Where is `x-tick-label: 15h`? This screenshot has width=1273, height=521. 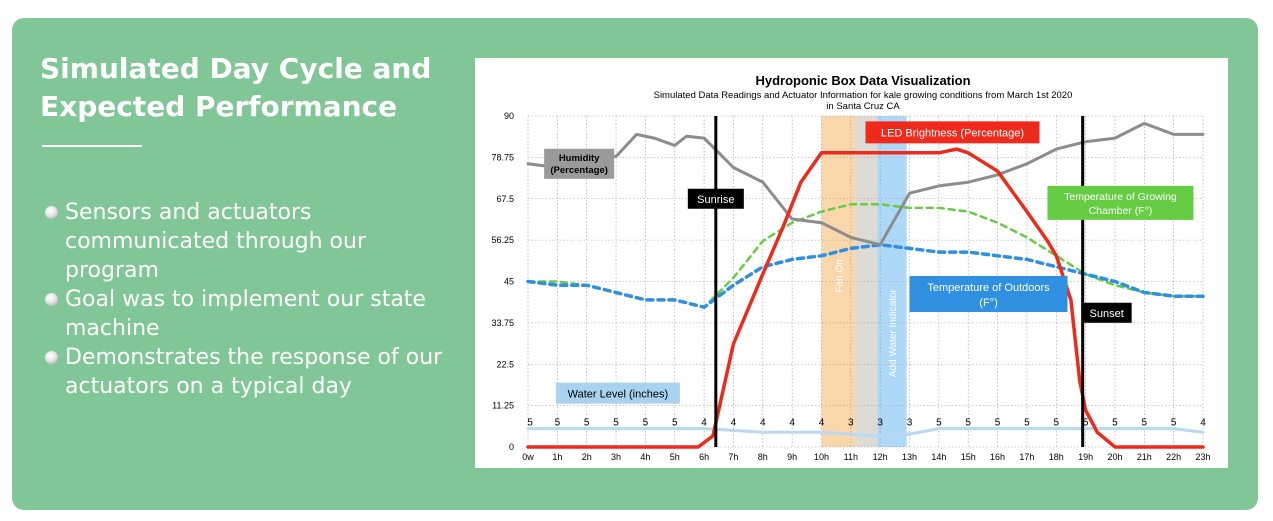
x-tick-label: 15h is located at coordinates (968, 457).